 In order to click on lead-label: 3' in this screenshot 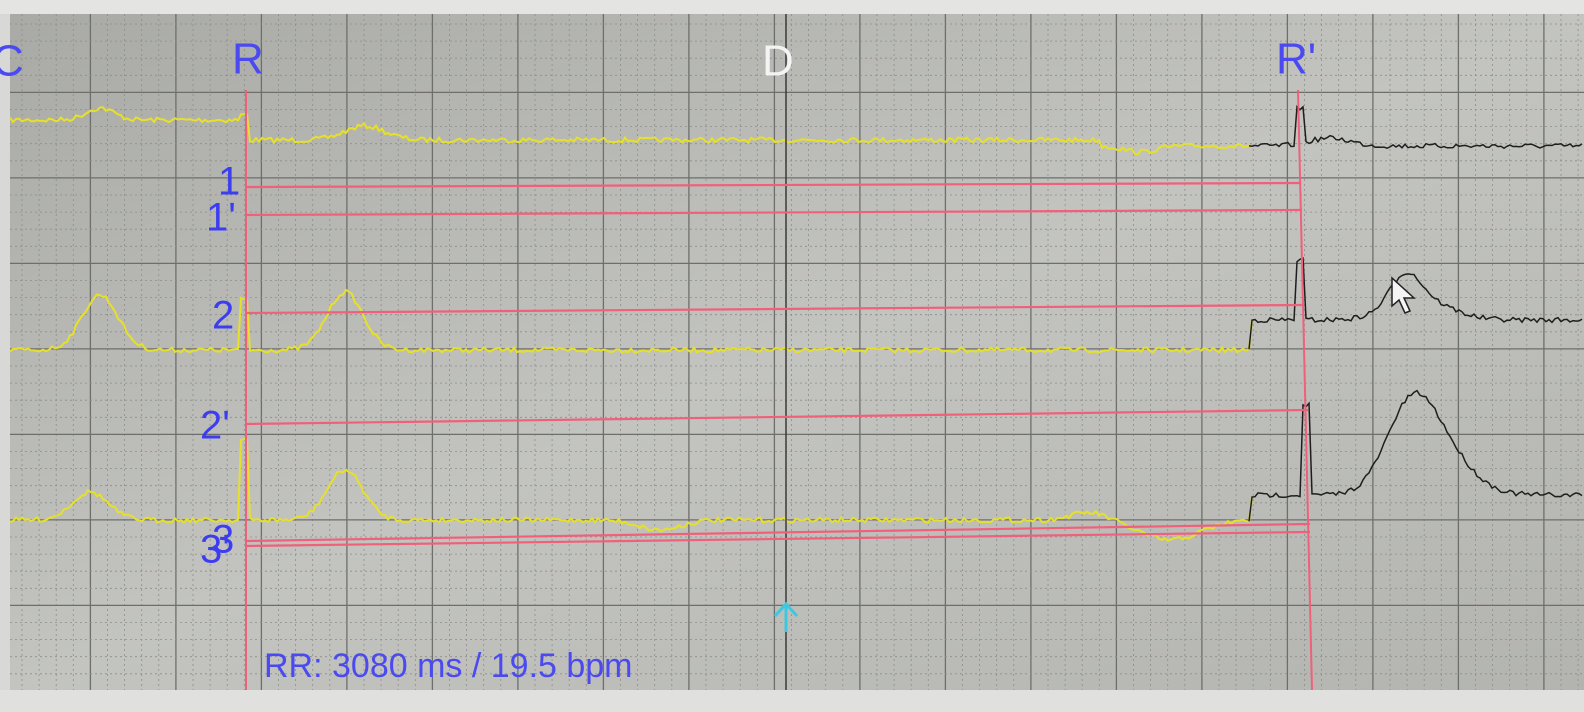, I will do `click(215, 550)`.